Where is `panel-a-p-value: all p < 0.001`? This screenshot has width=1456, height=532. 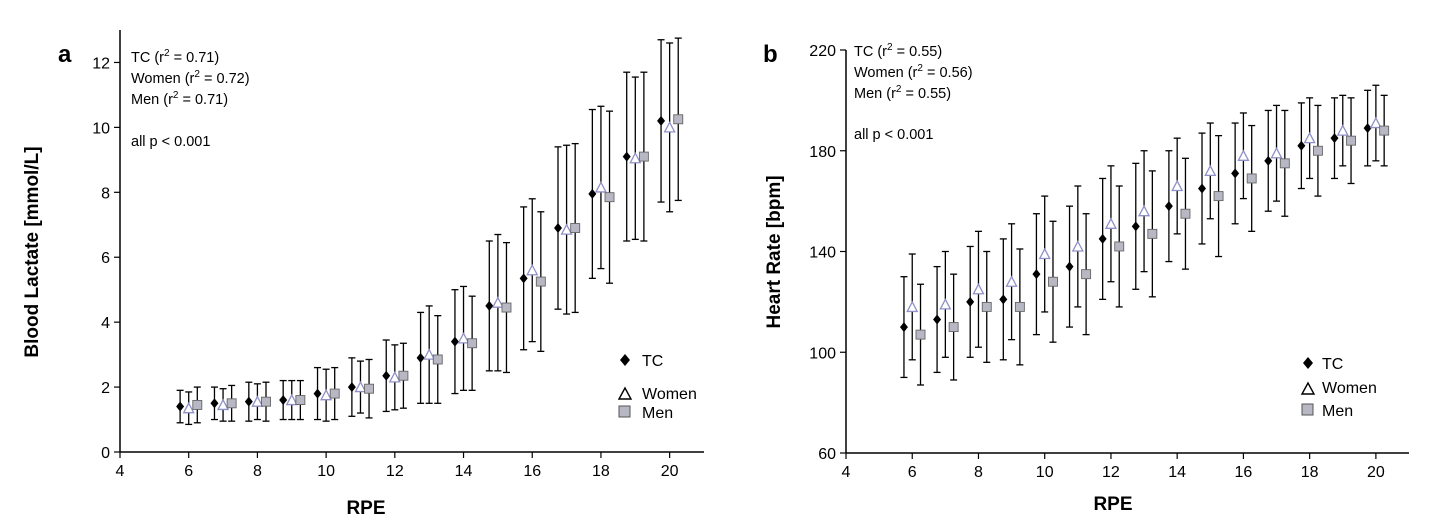
panel-a-p-value: all p < 0.001 is located at coordinates (170, 142).